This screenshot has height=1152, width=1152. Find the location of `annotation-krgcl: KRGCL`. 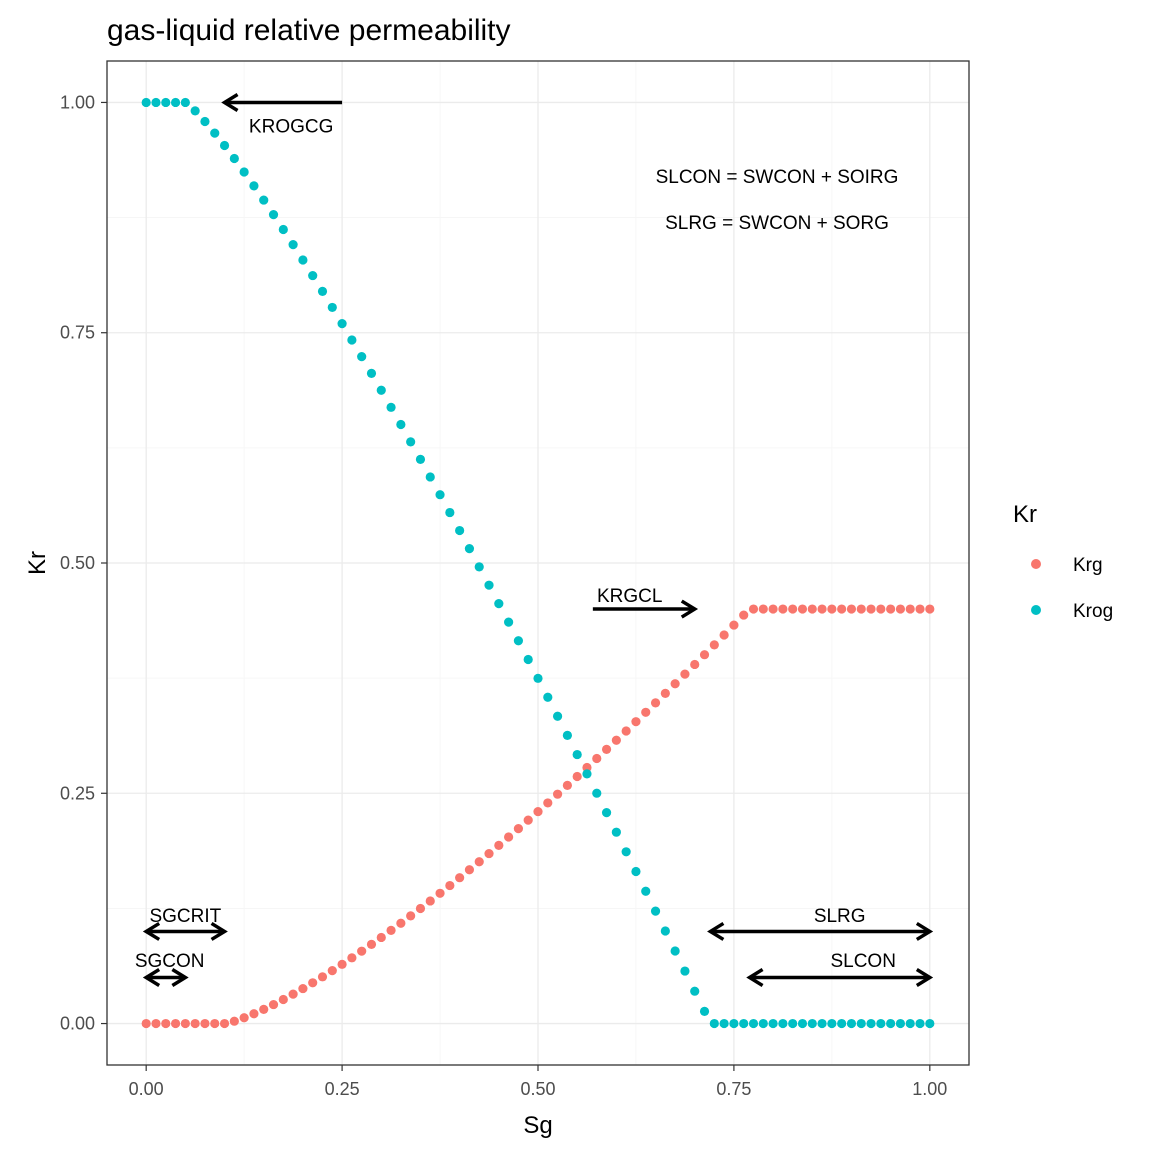

annotation-krgcl: KRGCL is located at coordinates (629, 596).